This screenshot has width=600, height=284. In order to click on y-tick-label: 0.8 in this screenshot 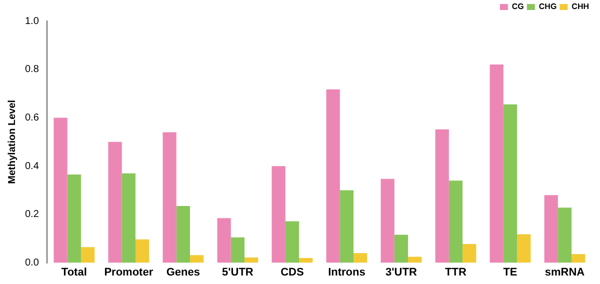, I will do `click(32, 70)`.